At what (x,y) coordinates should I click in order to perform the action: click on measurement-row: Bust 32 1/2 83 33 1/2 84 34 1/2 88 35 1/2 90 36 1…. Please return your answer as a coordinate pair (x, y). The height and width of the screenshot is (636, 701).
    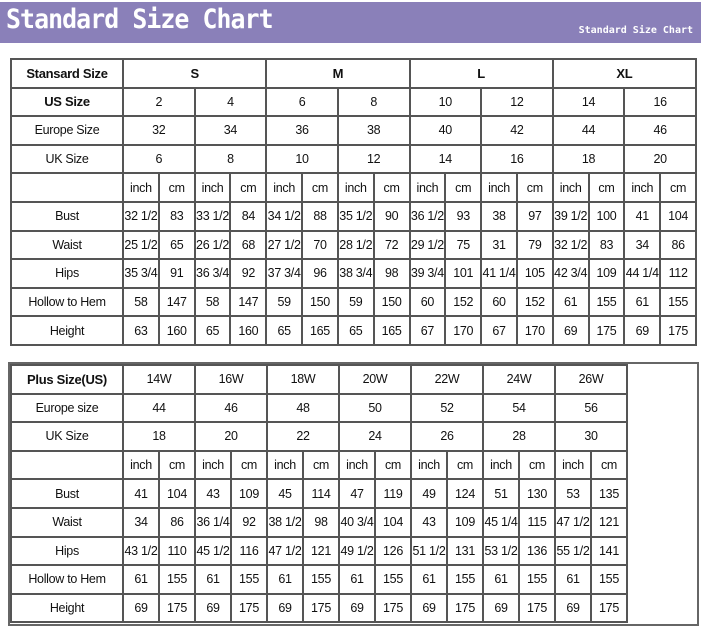
    Looking at the image, I should click on (353, 216).